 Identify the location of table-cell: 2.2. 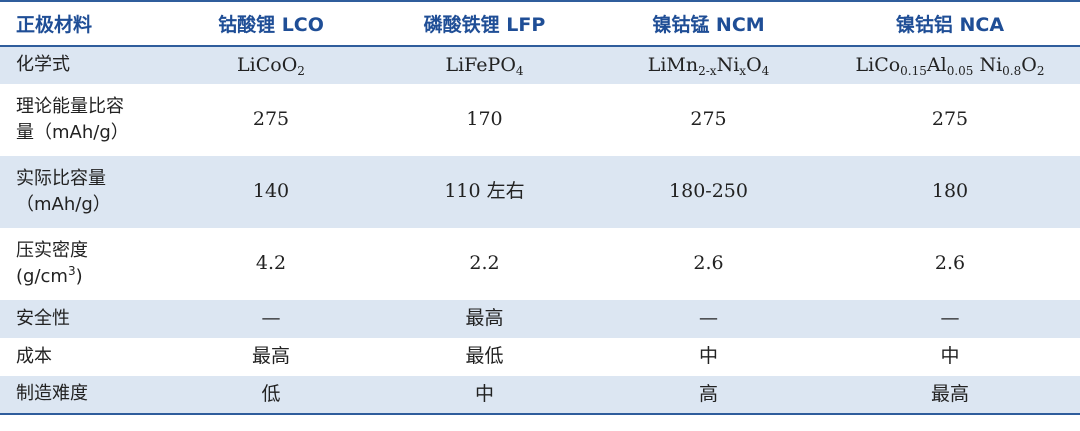
(484, 263).